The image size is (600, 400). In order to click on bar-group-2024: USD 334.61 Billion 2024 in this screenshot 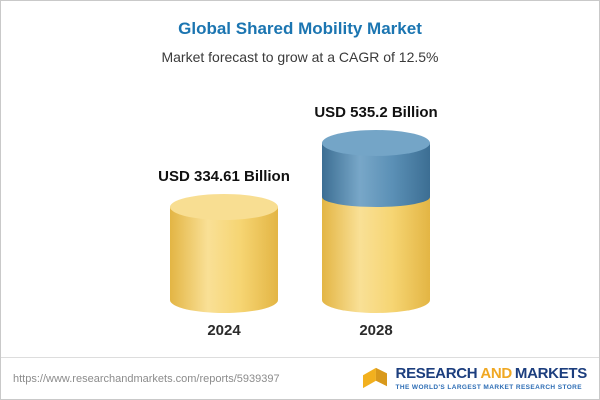, I will do `click(224, 253)`.